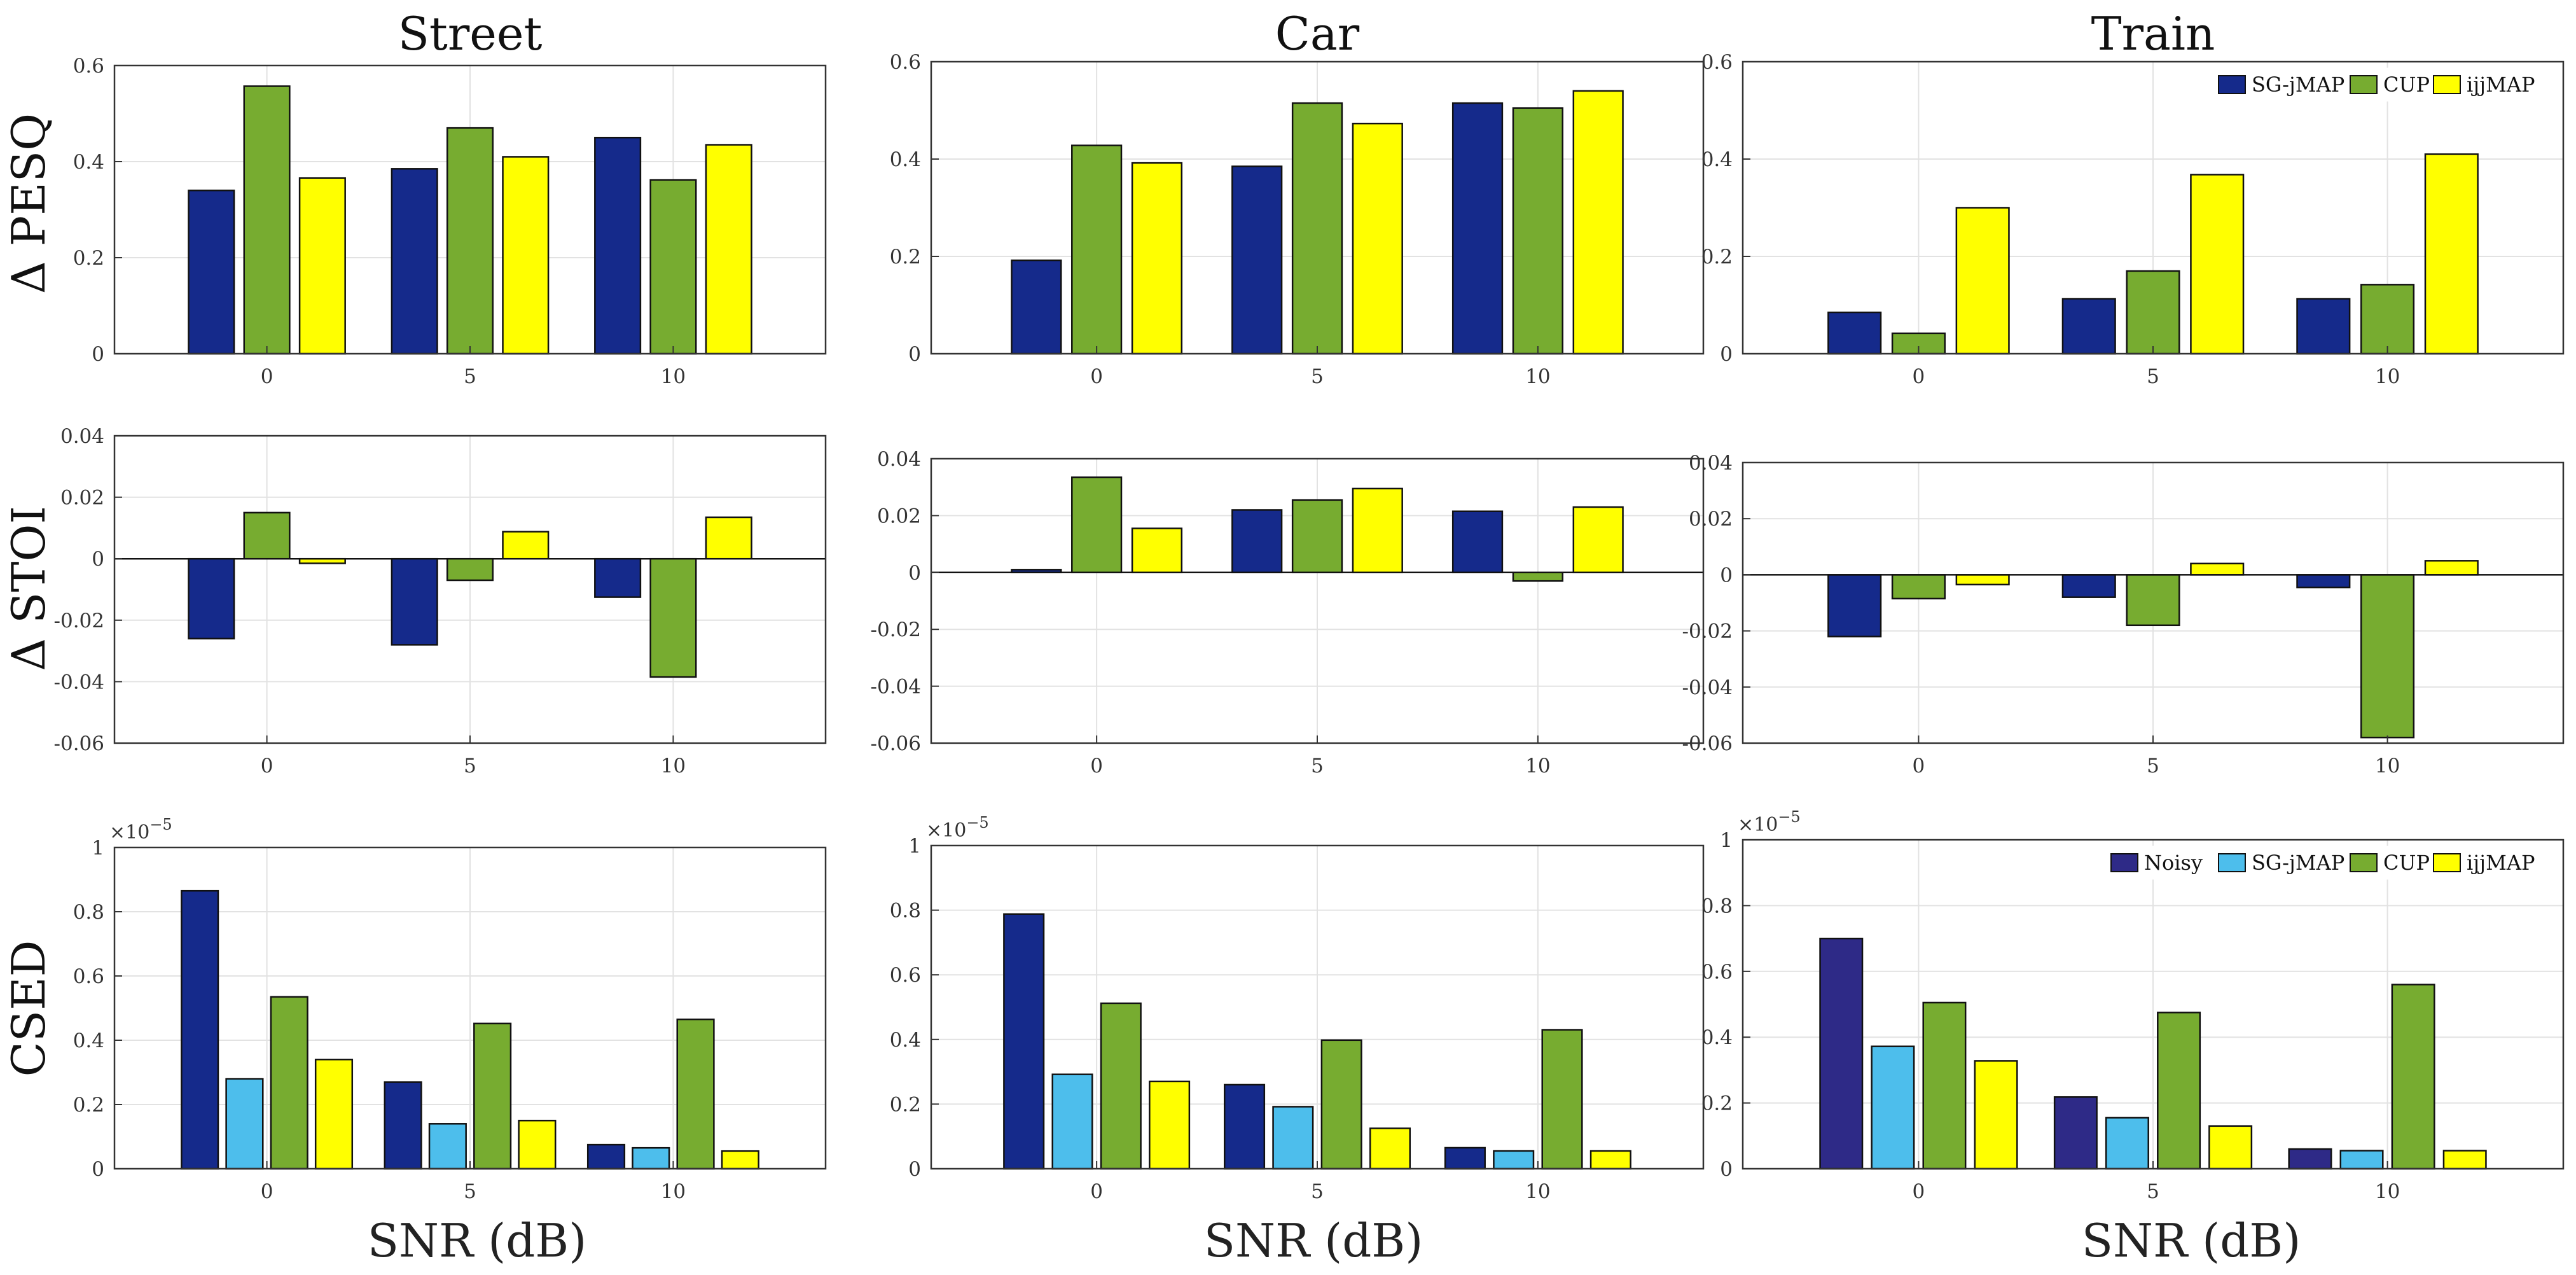 The image size is (2576, 1275). Describe the element at coordinates (2173, 863) in the screenshot. I see `legend-label: Noisy` at that location.